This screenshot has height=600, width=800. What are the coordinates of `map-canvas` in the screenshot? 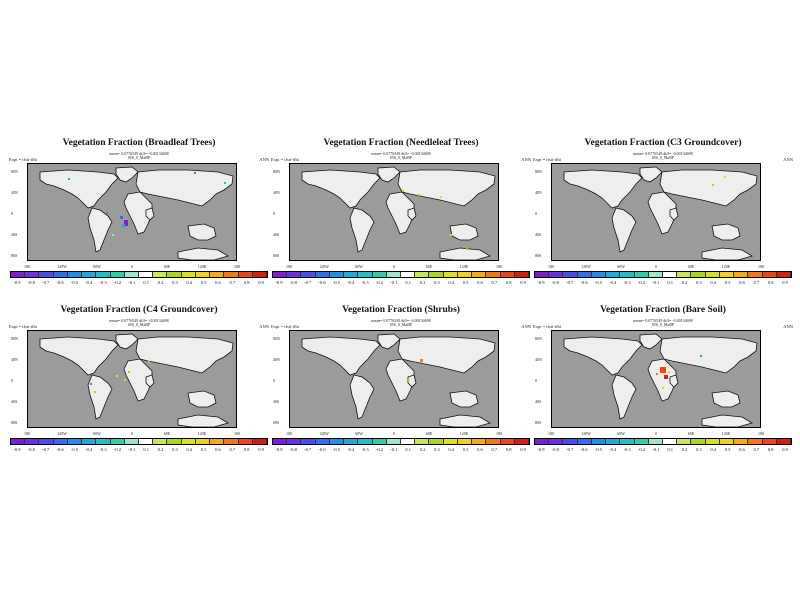 It's located at (398, 213).